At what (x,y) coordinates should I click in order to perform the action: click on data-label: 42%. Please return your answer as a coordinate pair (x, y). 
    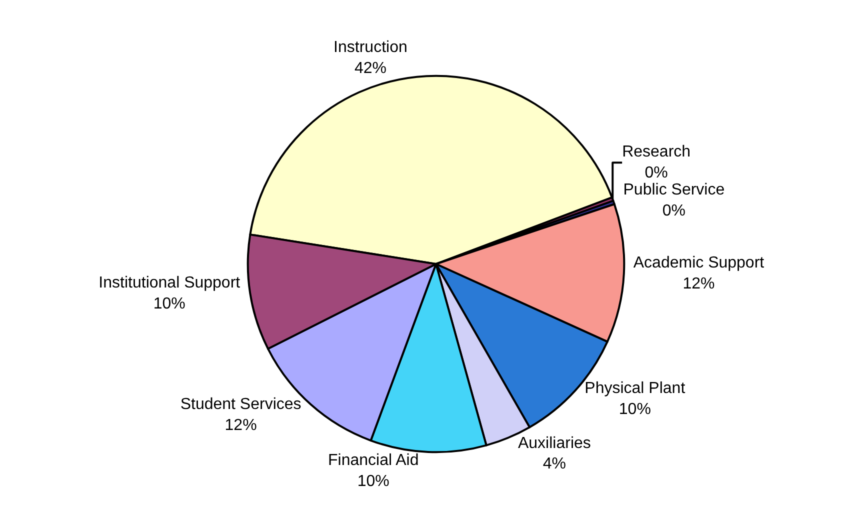
    Looking at the image, I should click on (370, 69).